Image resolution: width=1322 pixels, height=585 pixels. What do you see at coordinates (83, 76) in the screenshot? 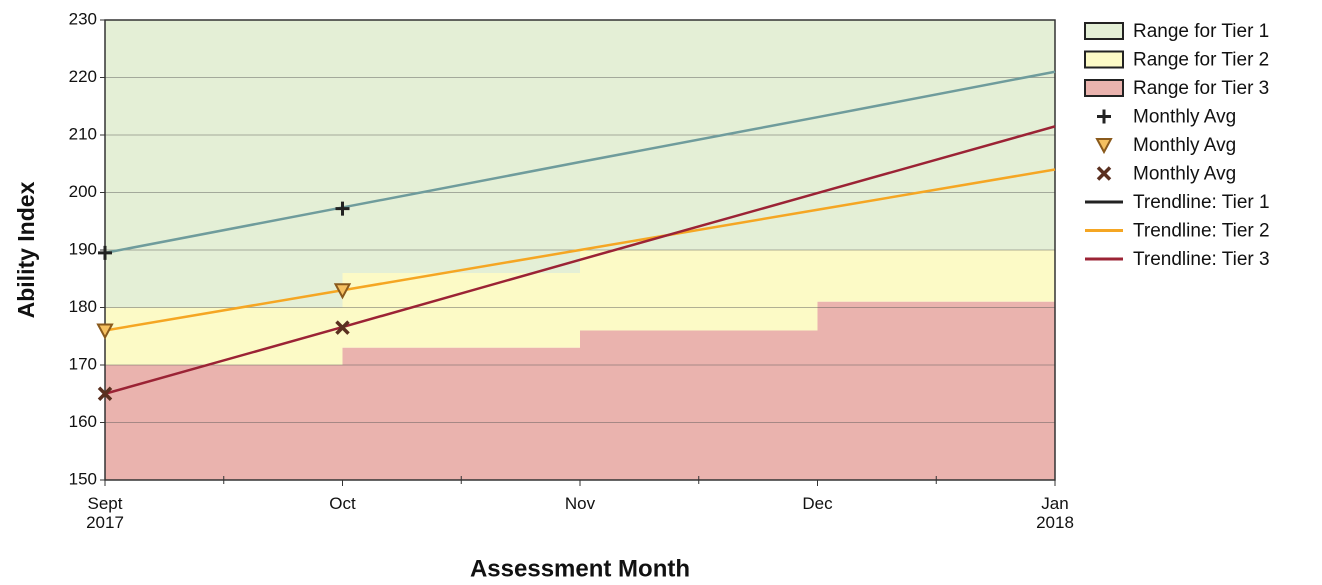
I see `y-tick-label: 220` at bounding box center [83, 76].